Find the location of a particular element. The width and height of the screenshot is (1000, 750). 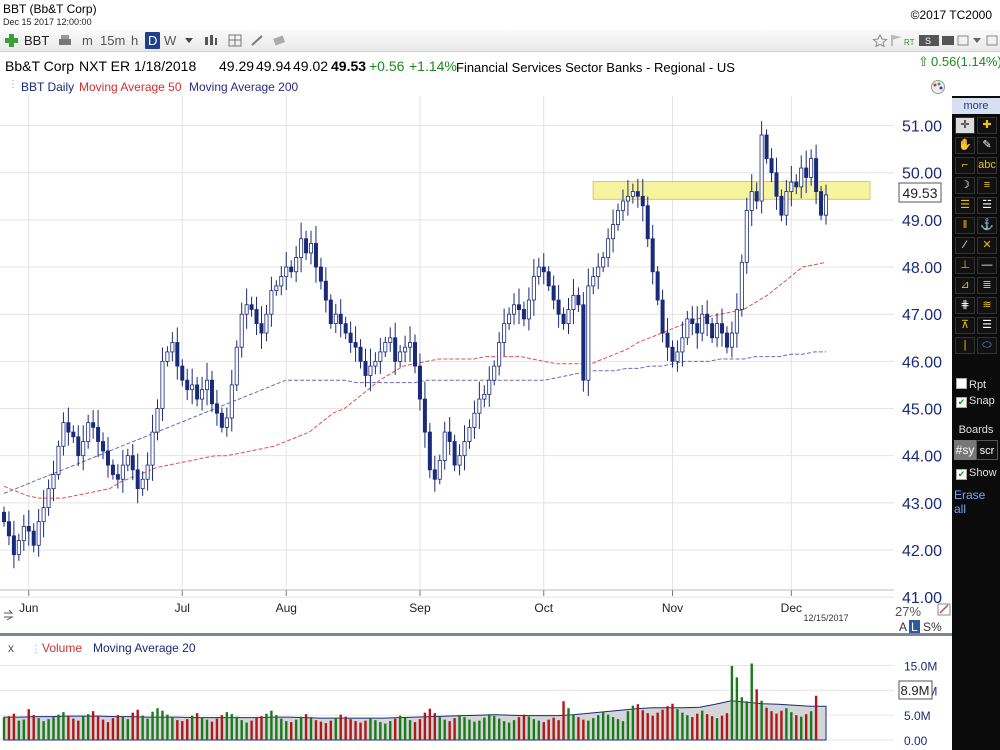

save-icon is located at coordinates (963, 40).